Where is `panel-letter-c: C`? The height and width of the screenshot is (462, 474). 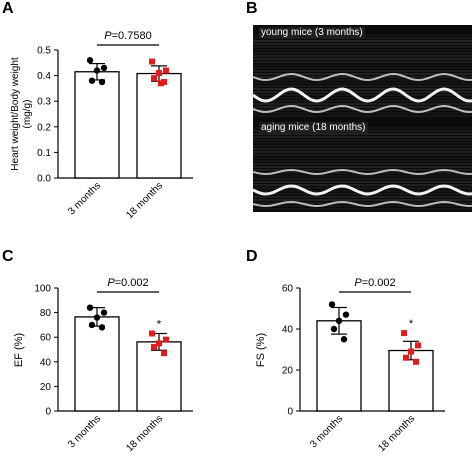 panel-letter-c: C is located at coordinates (8, 256).